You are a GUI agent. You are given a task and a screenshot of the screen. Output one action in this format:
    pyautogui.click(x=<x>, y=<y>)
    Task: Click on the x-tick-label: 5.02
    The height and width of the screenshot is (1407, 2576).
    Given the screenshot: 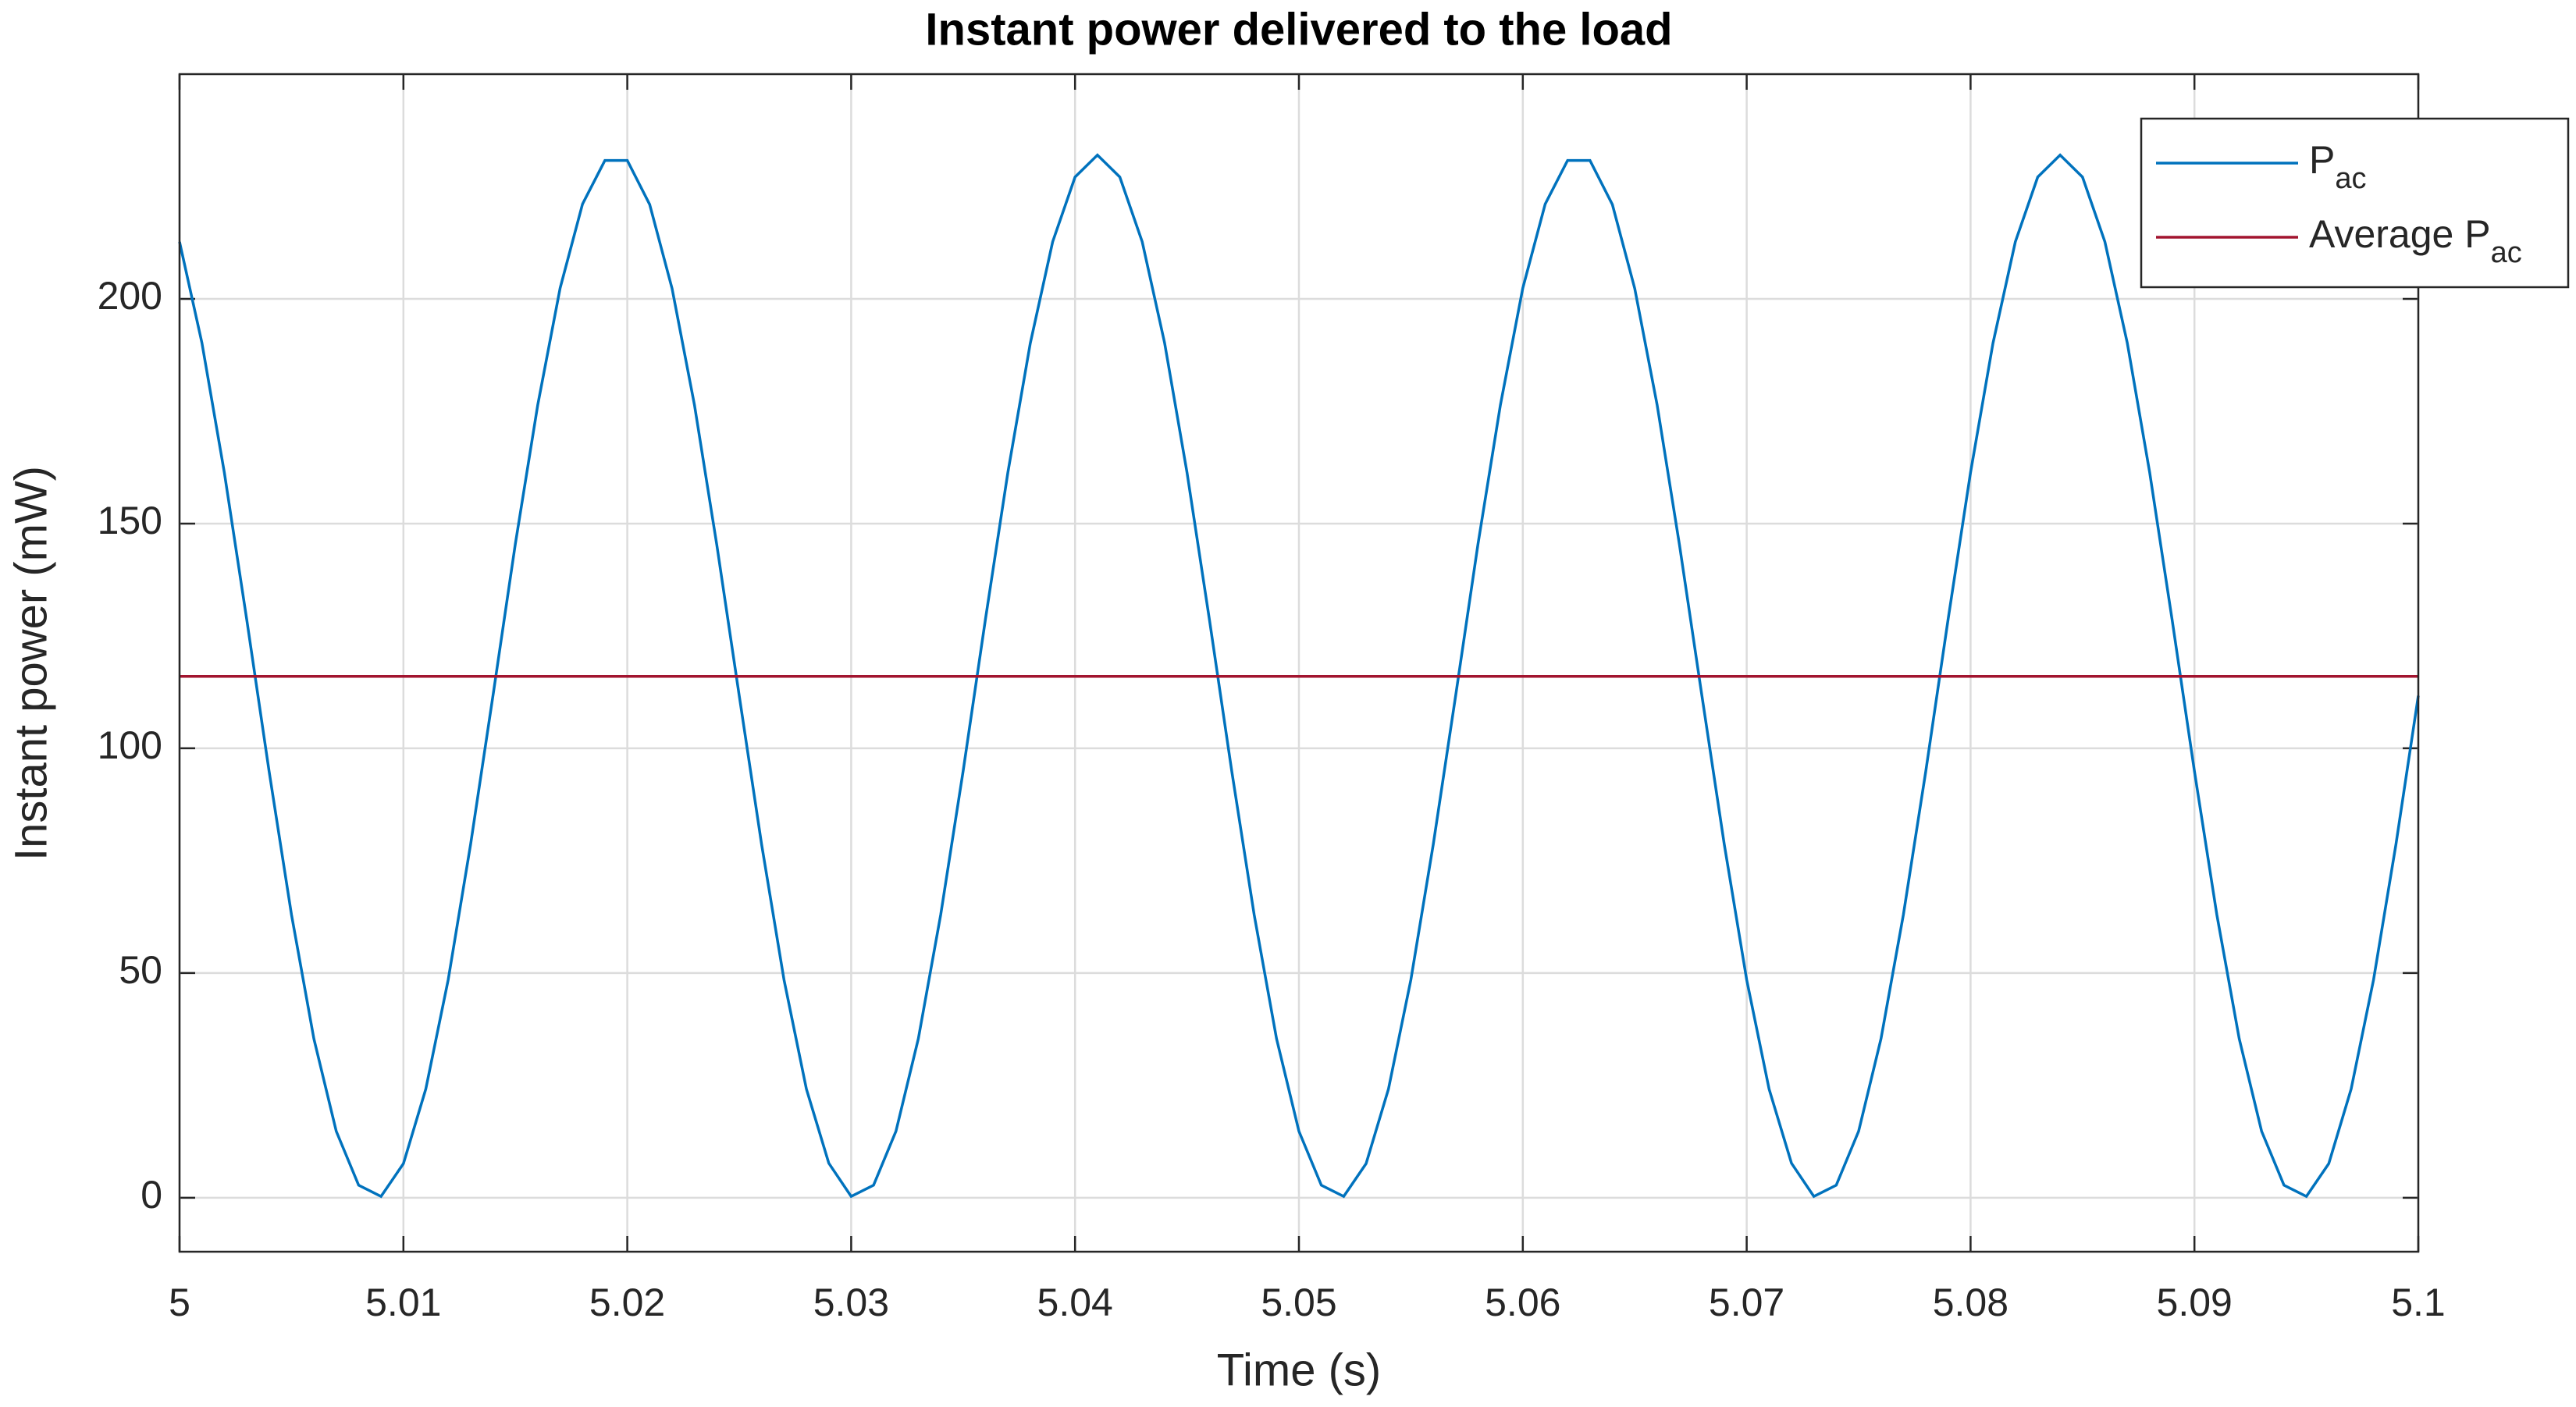 What is the action you would take?
    pyautogui.click(x=627, y=1302)
    